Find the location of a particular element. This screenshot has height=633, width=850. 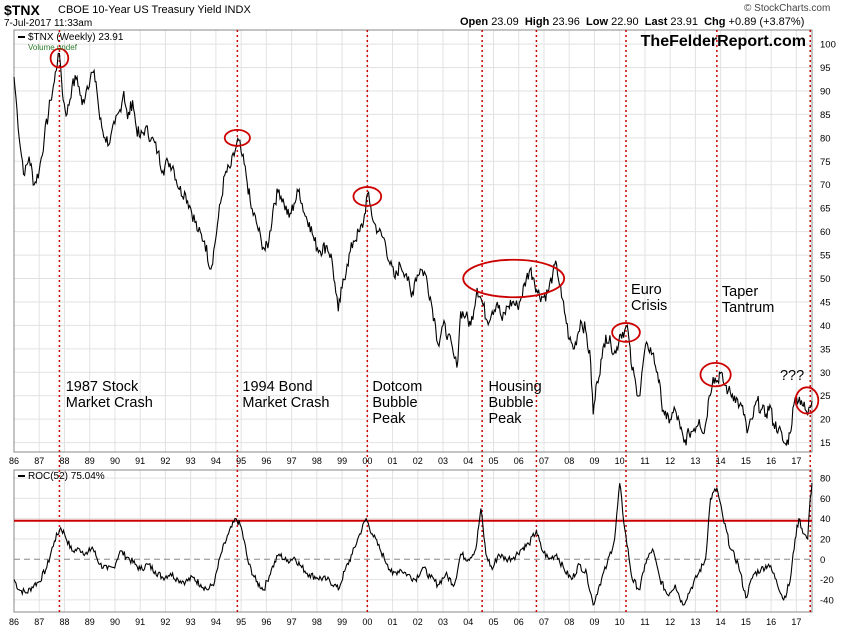

last-value: 23.91 is located at coordinates (684, 22).